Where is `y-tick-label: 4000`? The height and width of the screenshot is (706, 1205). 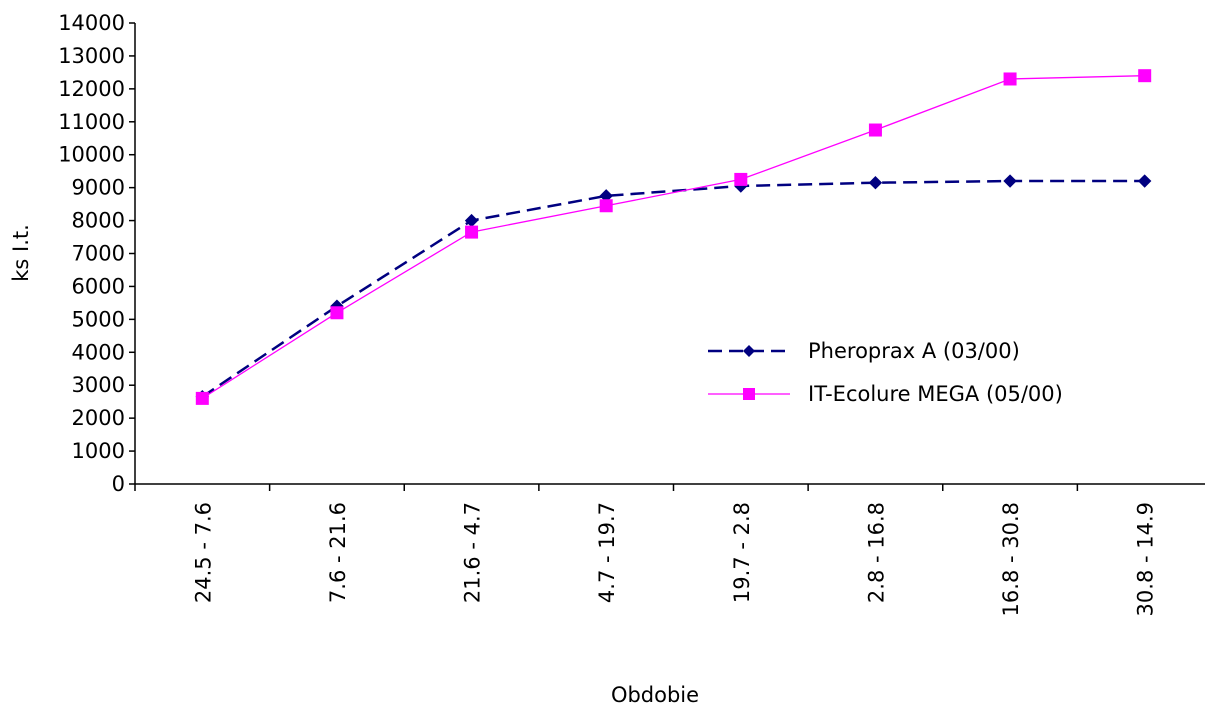 y-tick-label: 4000 is located at coordinates (98, 352).